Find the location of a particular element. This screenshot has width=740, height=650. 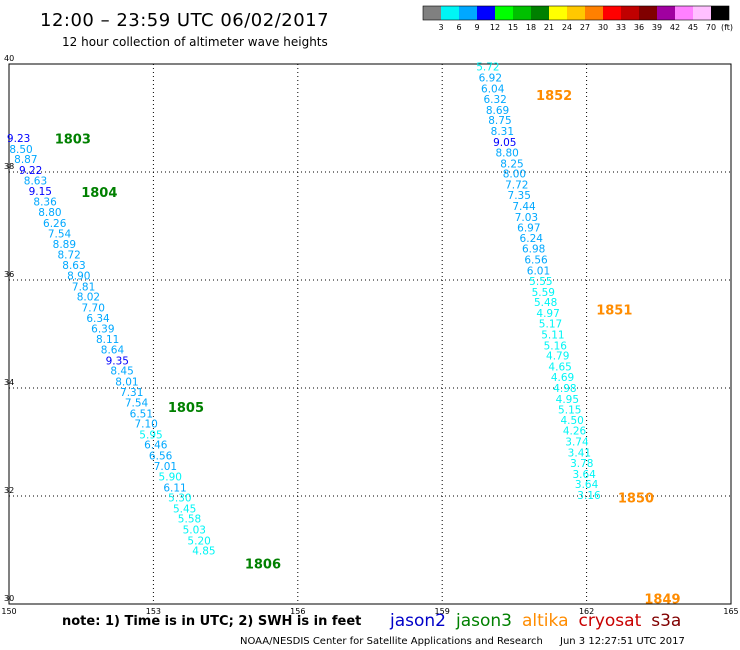

x-tick-label: 153 is located at coordinates (153, 611).